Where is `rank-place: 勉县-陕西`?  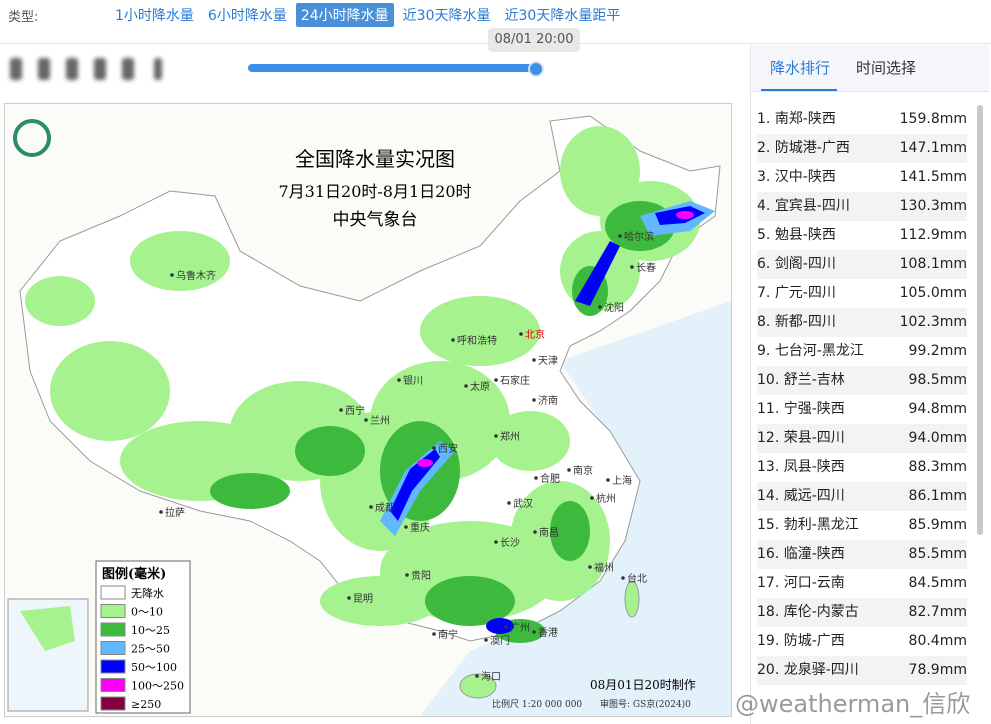
rank-place: 勉县-陕西 is located at coordinates (805, 235).